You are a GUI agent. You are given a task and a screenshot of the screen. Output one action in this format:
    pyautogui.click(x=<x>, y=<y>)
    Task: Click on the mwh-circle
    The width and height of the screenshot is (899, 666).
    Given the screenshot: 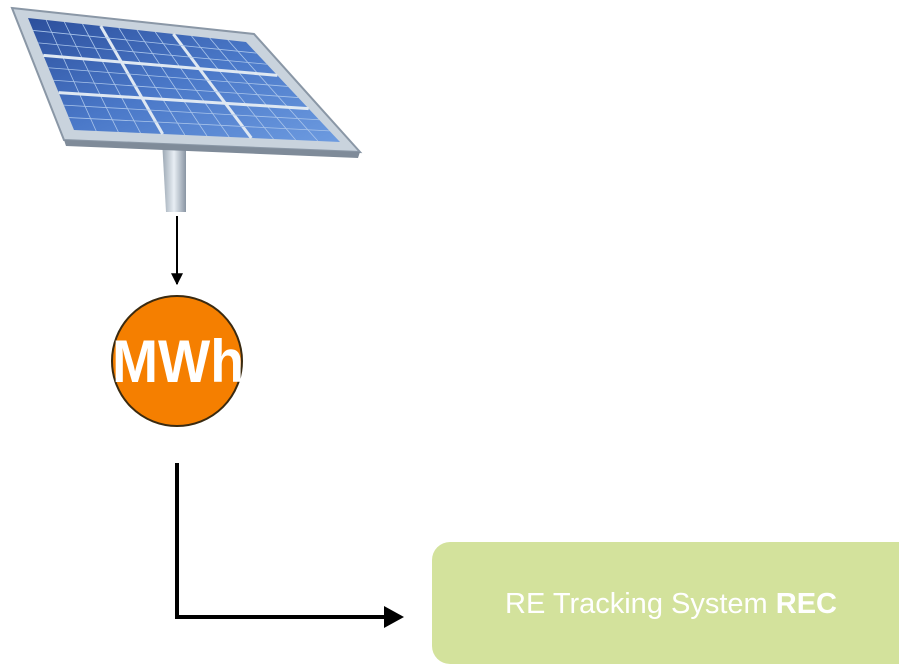 What is the action you would take?
    pyautogui.click(x=177, y=361)
    